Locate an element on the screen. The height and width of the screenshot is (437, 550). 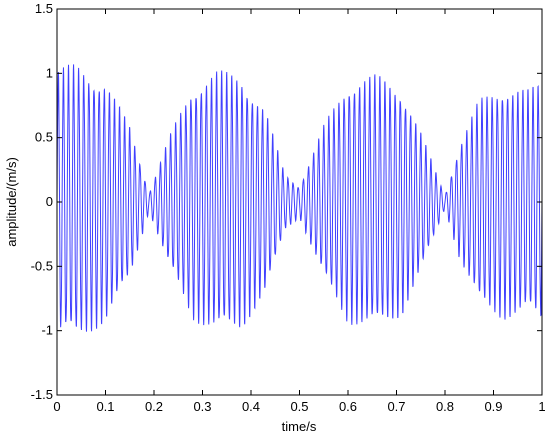
y-tick-label: 1.5 is located at coordinates (44, 8).